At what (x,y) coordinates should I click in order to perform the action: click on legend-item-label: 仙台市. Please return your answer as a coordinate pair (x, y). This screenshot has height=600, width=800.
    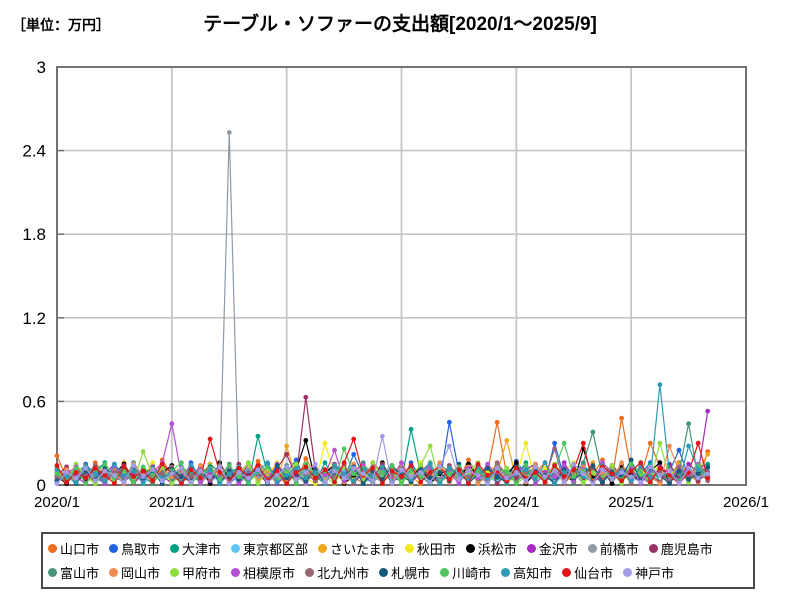
    Looking at the image, I should click on (594, 573).